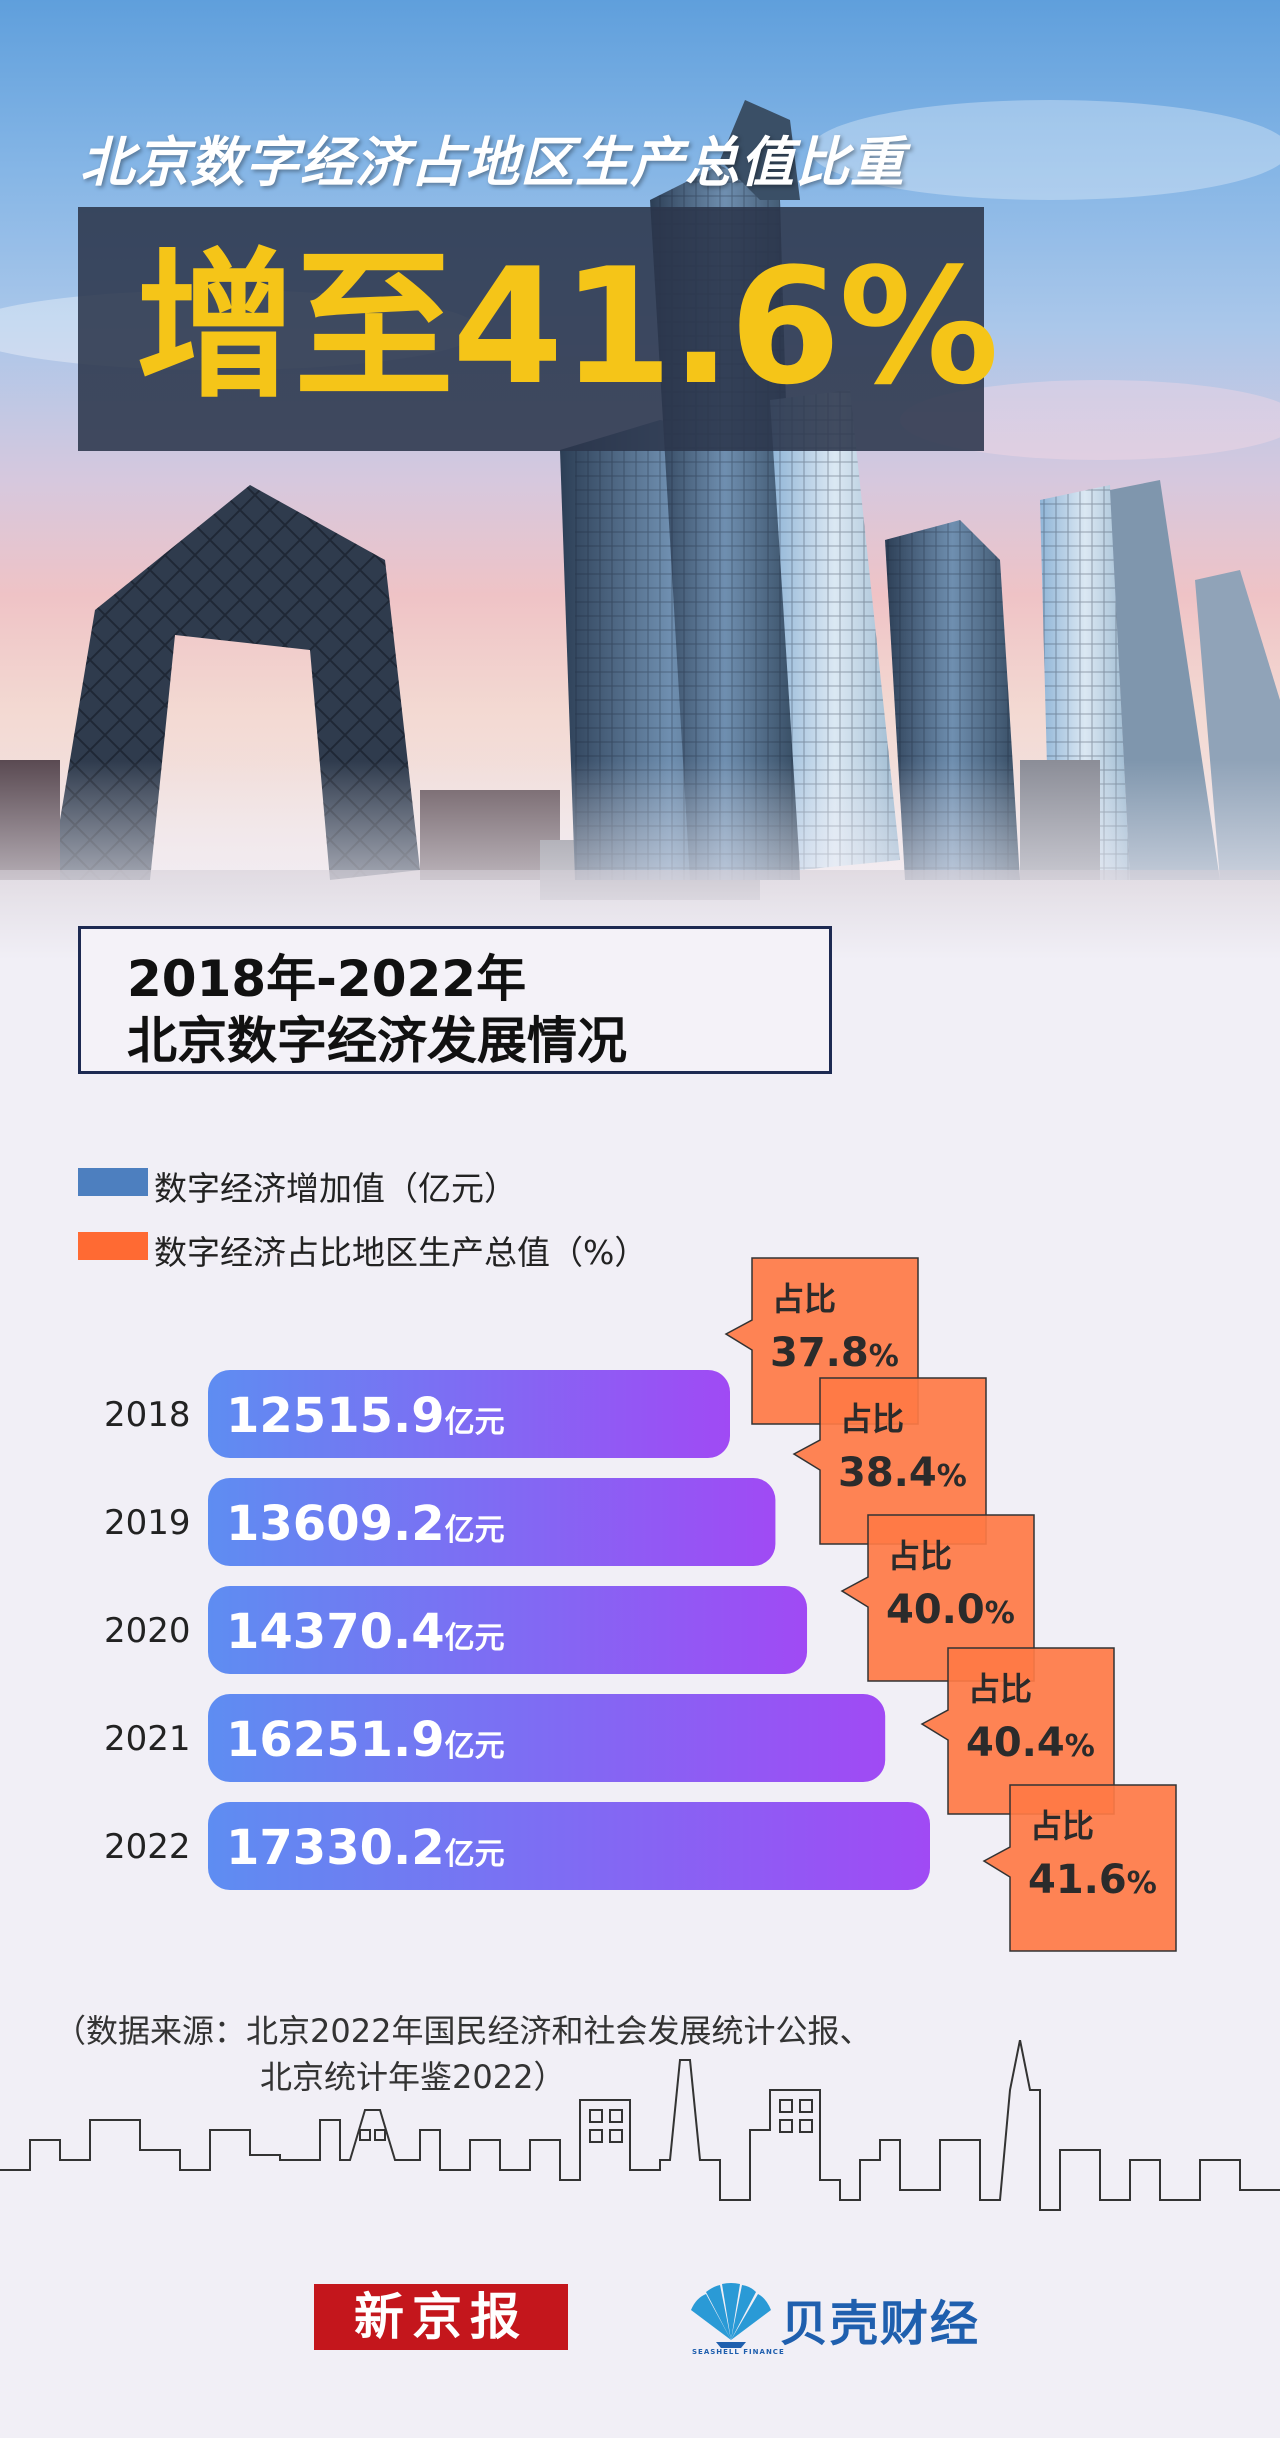 Image resolution: width=1280 pixels, height=2438 pixels. What do you see at coordinates (1092, 1880) in the screenshot?
I see `share-callout-value-2022: 41.6%` at bounding box center [1092, 1880].